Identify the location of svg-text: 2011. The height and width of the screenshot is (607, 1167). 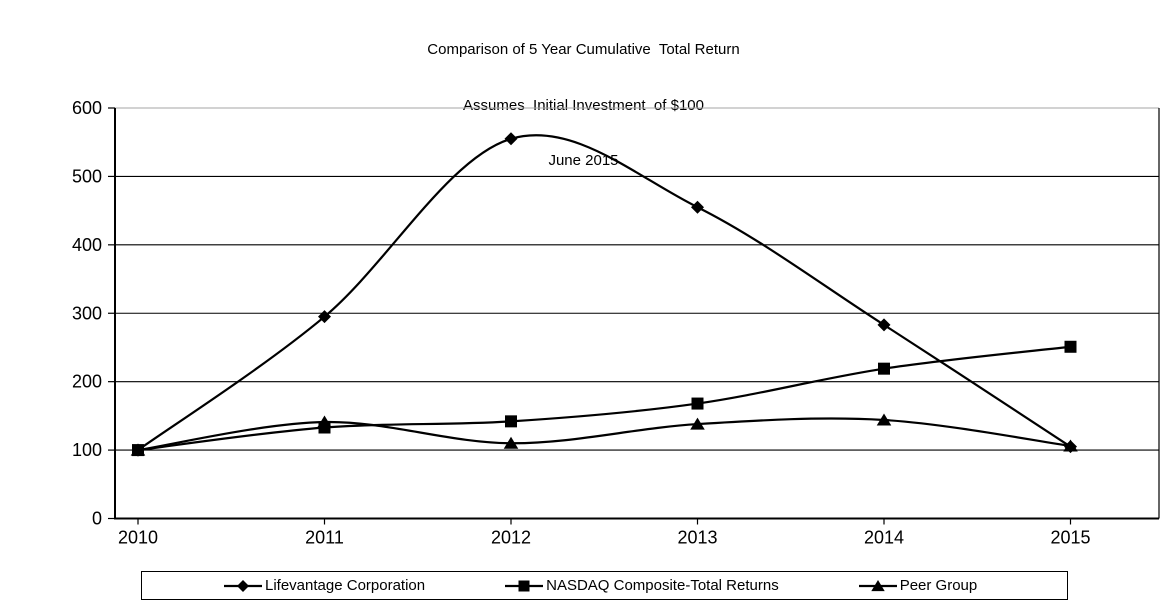
(324, 538).